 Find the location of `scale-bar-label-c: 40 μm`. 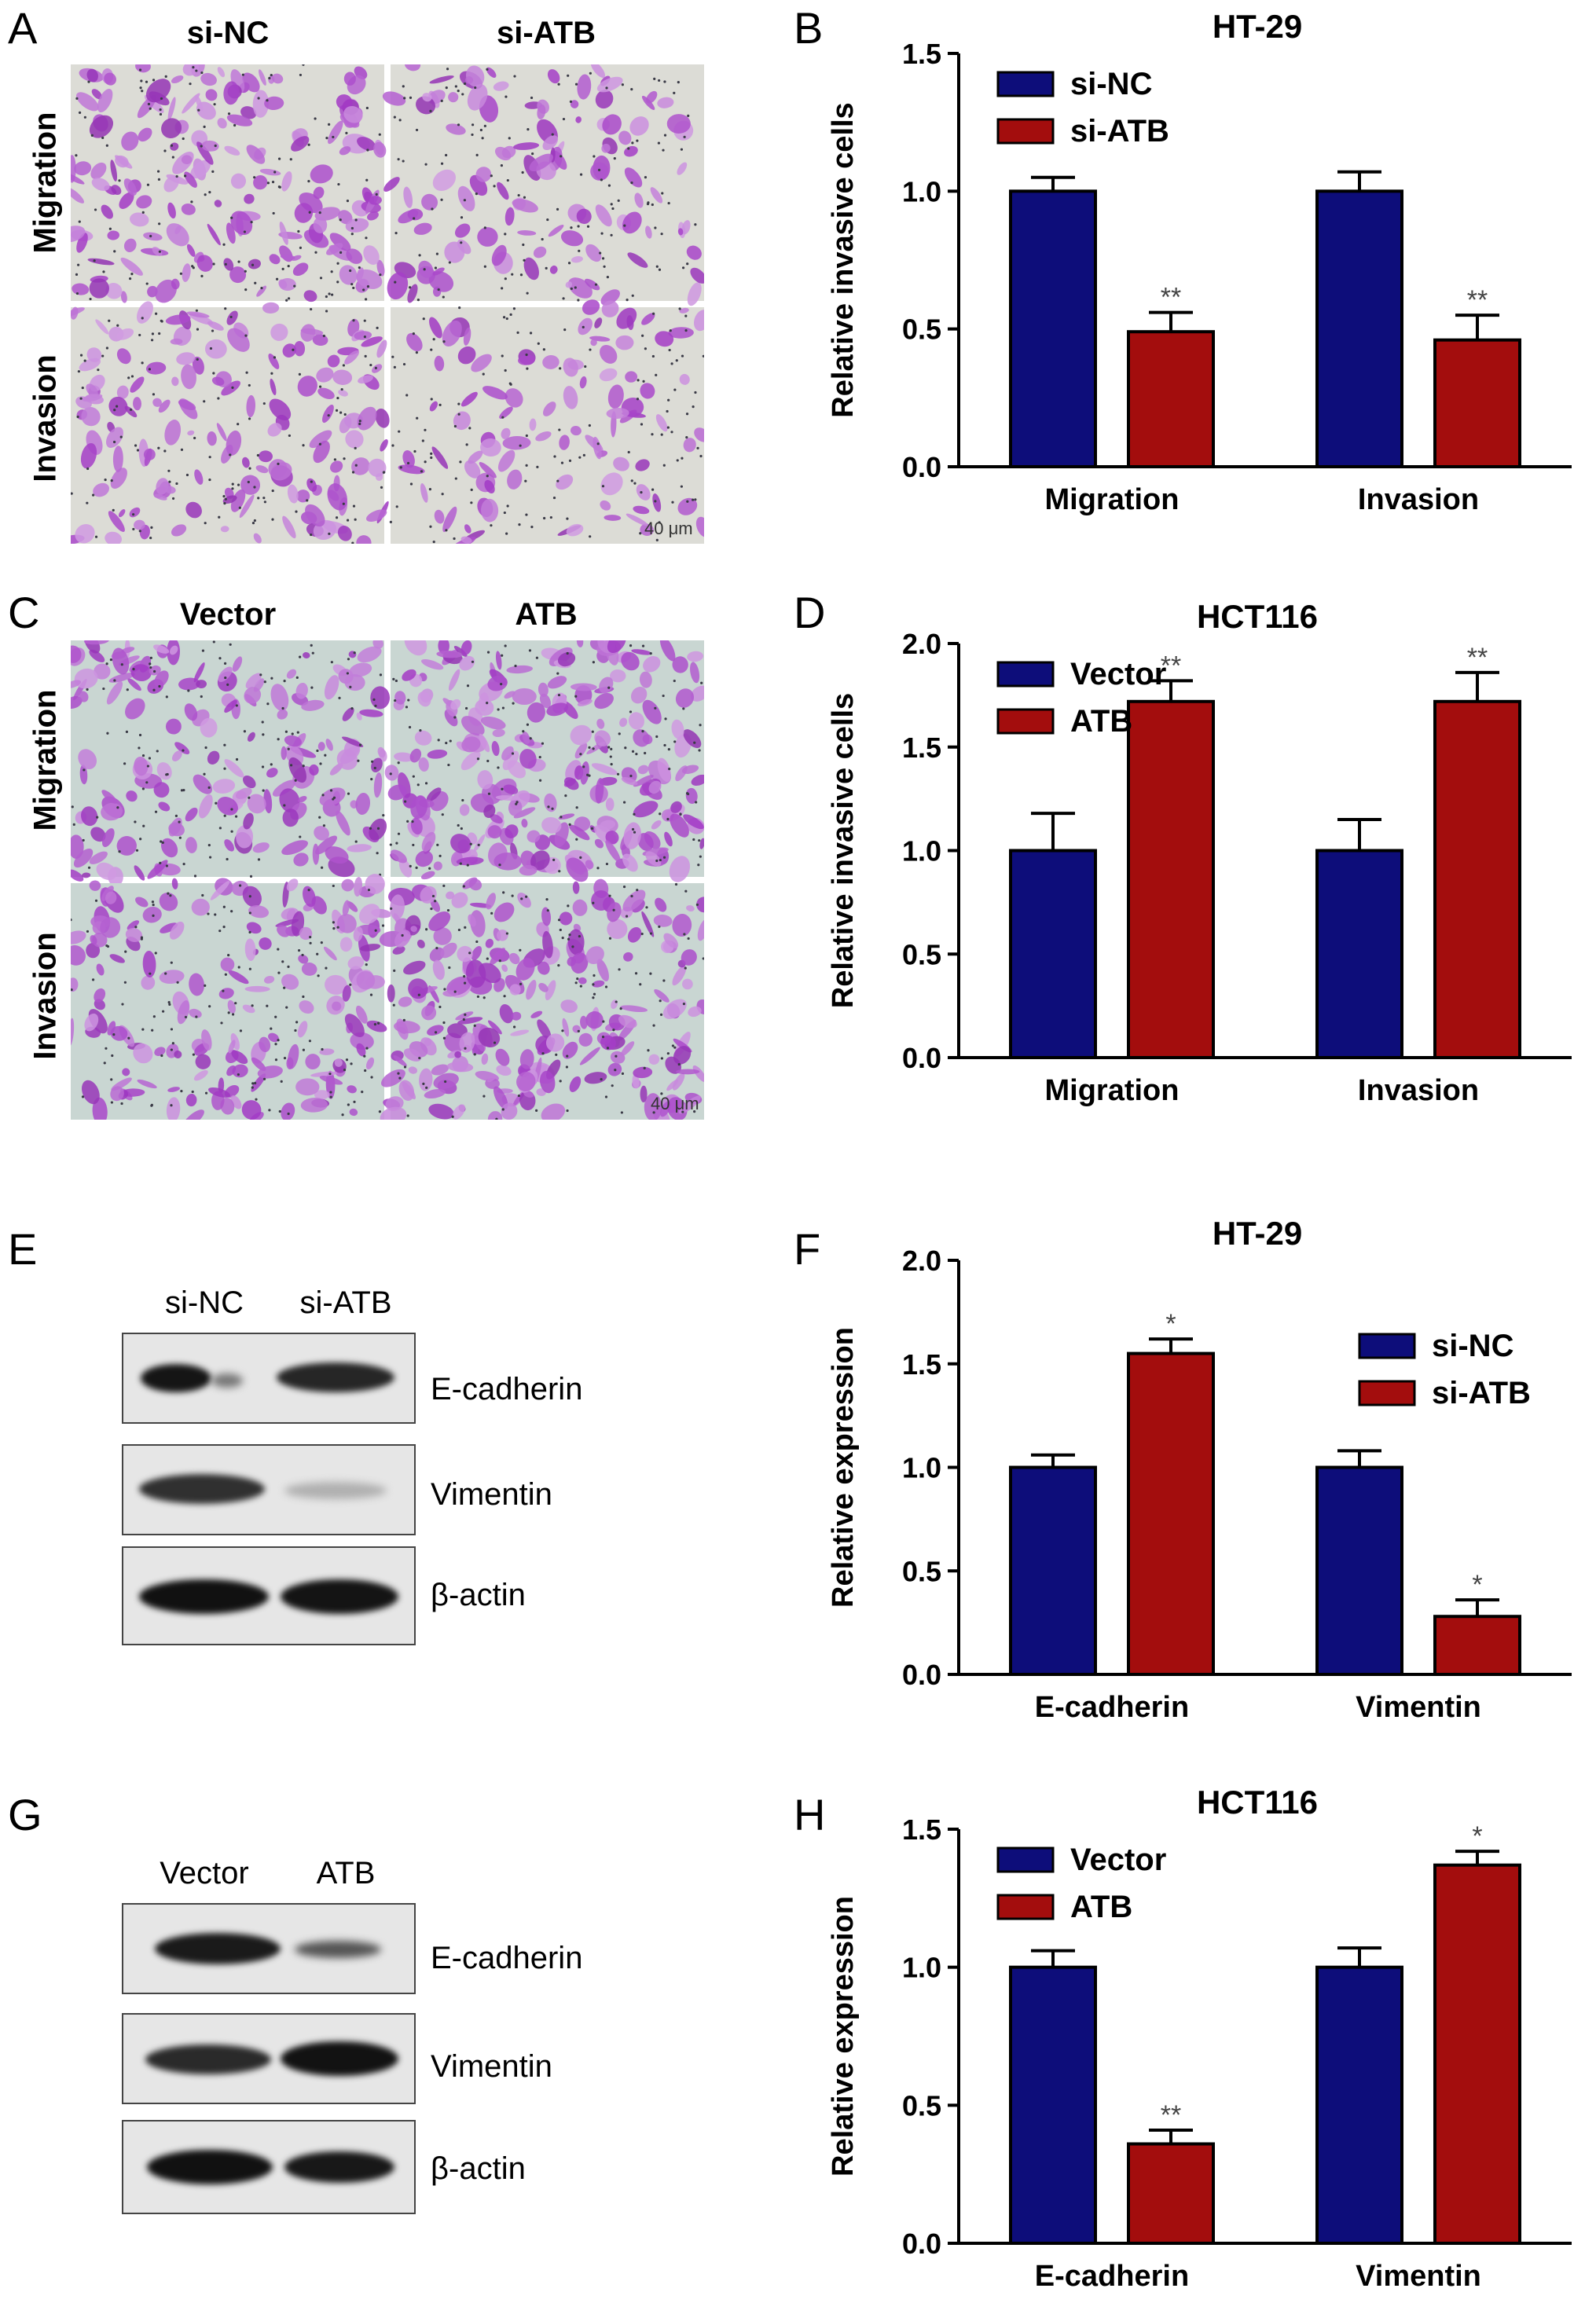

scale-bar-label-c: 40 μm is located at coordinates (675, 1103).